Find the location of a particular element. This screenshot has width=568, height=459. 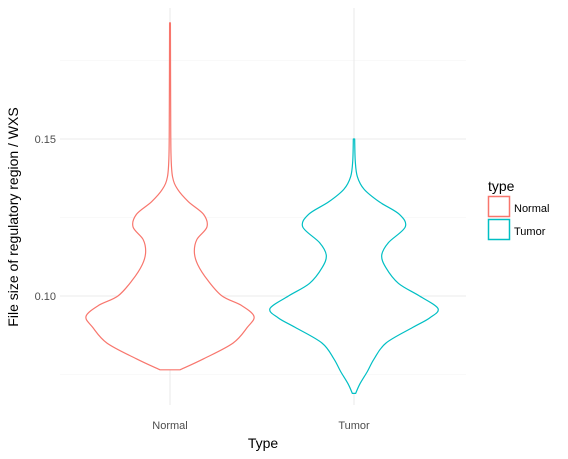

y-axis-title: File size of regulatory region / WXS is located at coordinates (13, 216).